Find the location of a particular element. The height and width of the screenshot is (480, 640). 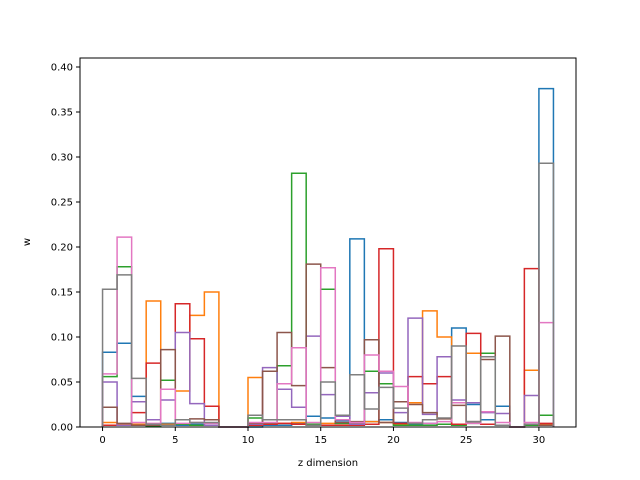

y-tick-label: 0.30 is located at coordinates (62, 158).